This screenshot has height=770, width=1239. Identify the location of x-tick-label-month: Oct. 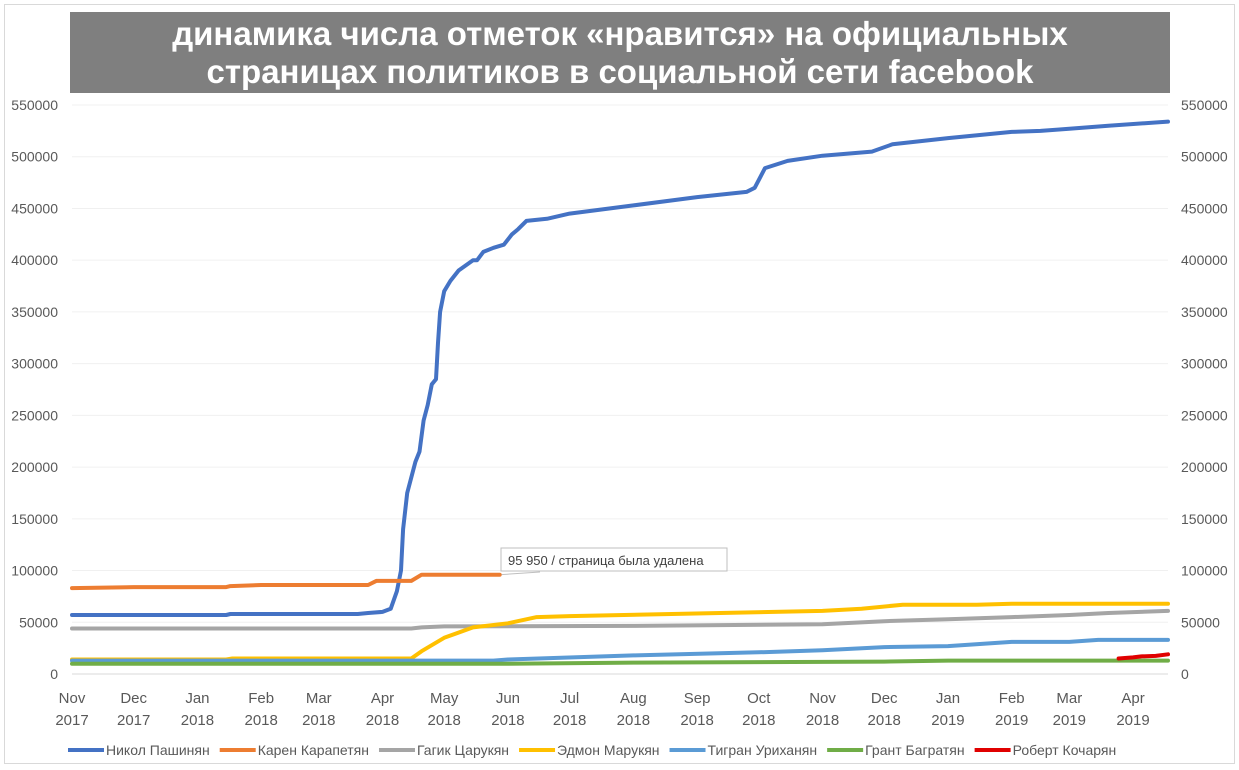
(759, 698).